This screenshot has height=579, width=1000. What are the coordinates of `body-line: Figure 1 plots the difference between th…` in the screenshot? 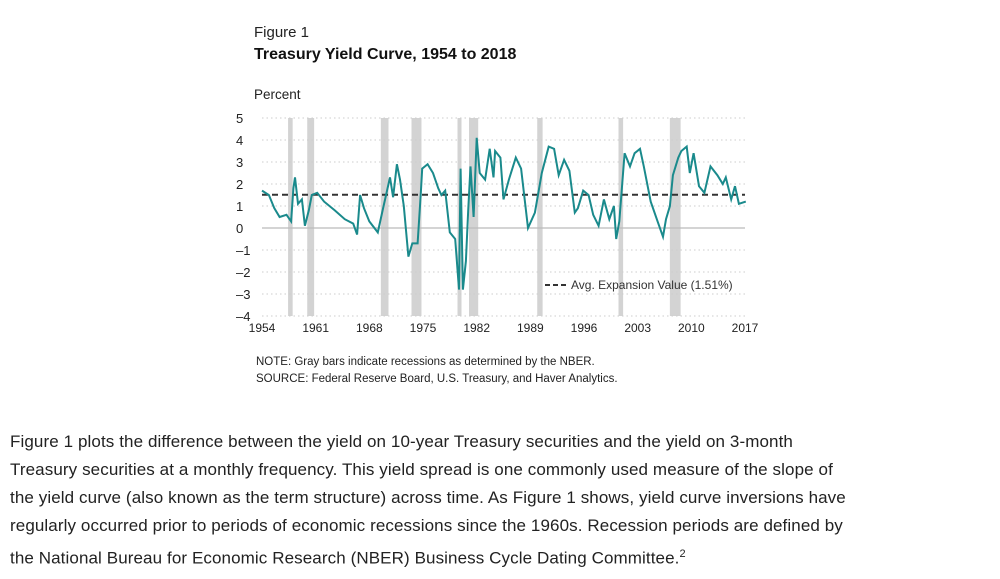 It's located at (401, 441).